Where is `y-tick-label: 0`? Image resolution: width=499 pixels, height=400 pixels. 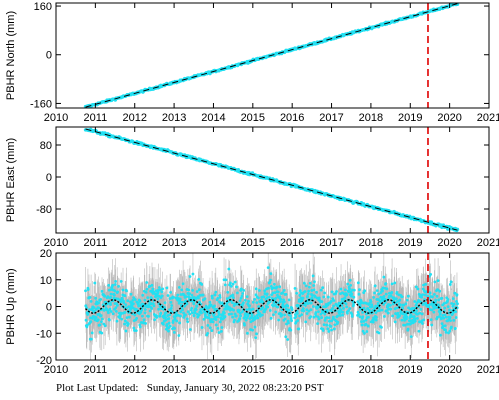 y-tick-label: 0 is located at coordinates (49, 308).